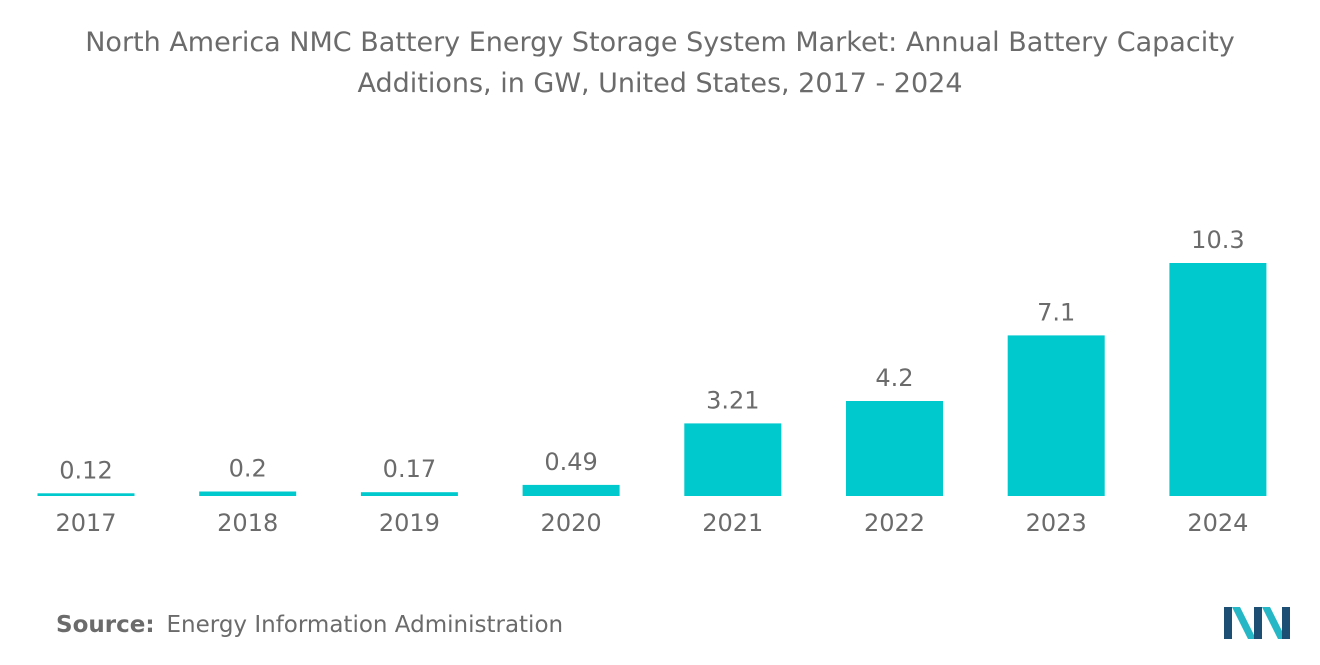 The height and width of the screenshot is (665, 1320). Describe the element at coordinates (1218, 379) in the screenshot. I see `bar-2024` at that location.